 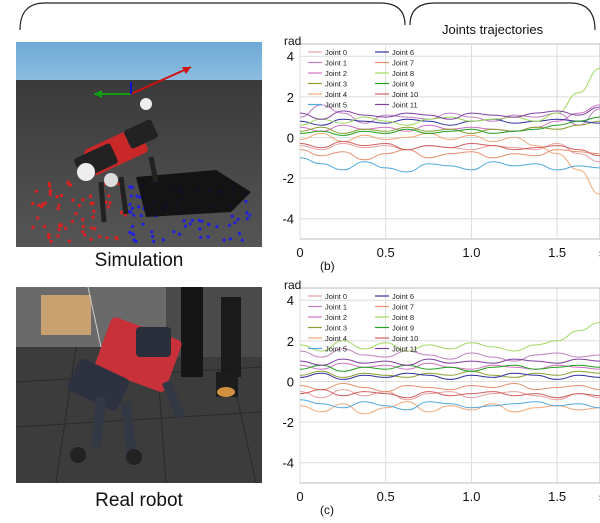 I want to click on y-tick-label: -2, so click(x=288, y=178).